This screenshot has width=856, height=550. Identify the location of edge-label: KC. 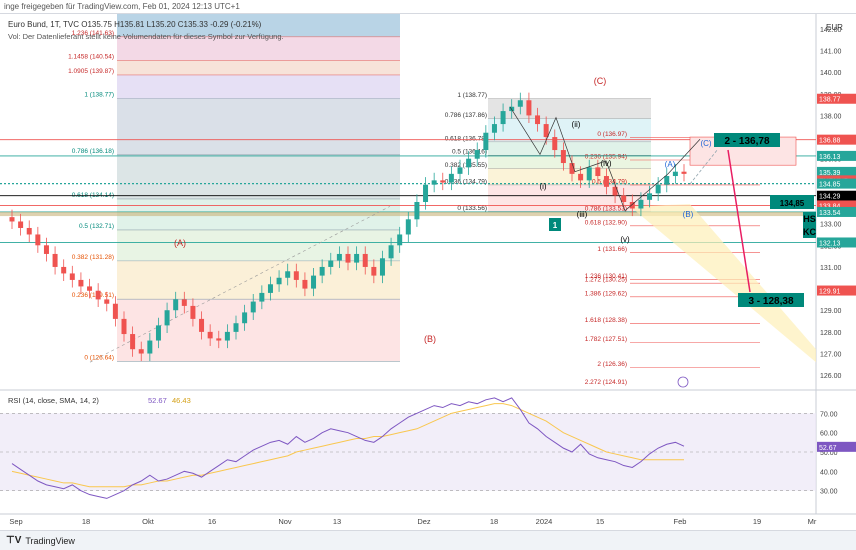
(809, 232).